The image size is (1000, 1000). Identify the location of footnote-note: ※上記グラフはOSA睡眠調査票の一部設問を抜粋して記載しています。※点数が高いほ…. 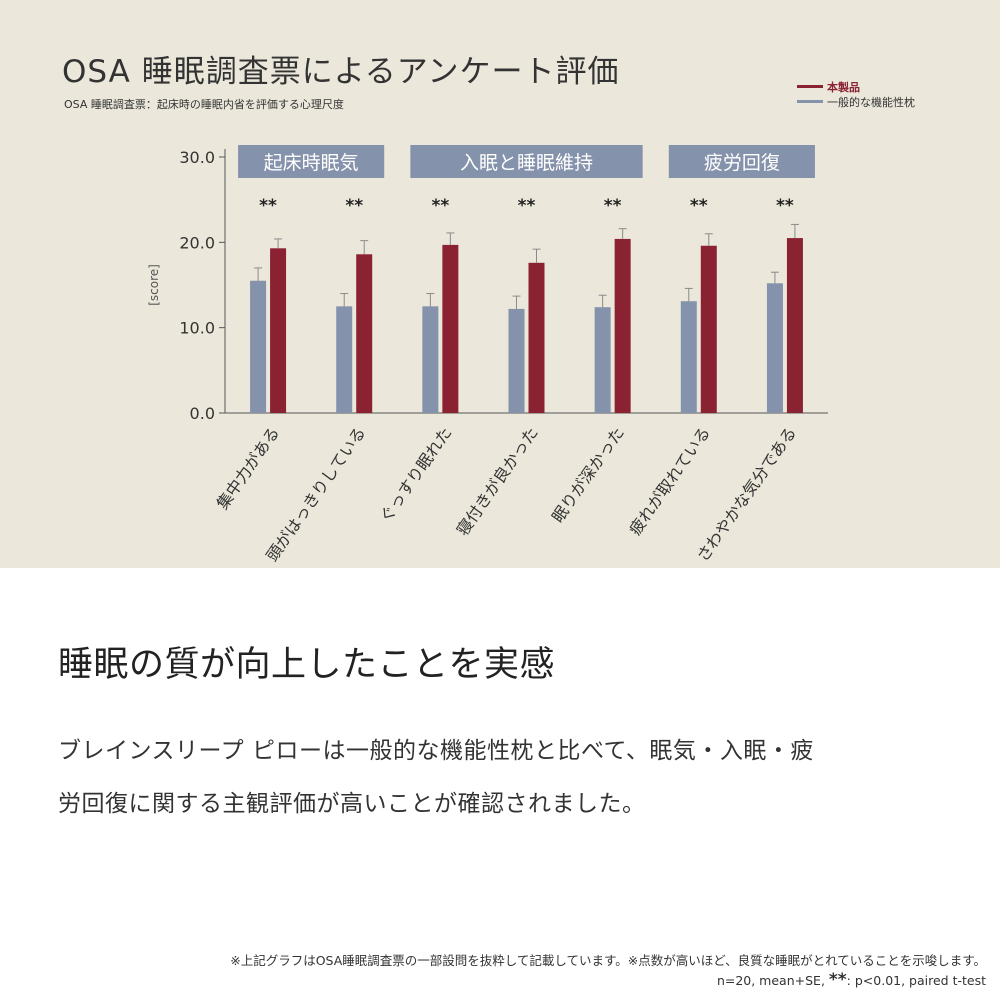
(608, 960).